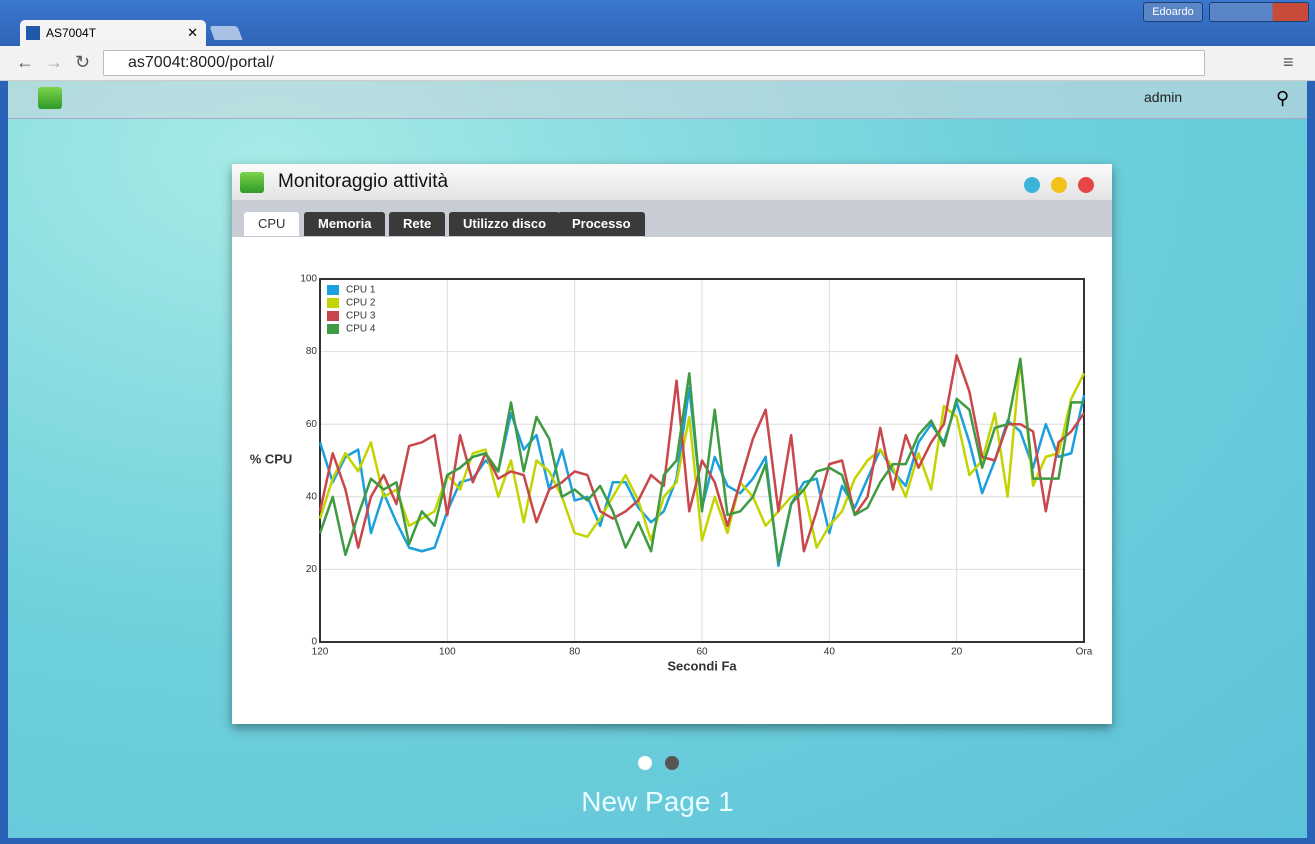 The height and width of the screenshot is (844, 1315). Describe the element at coordinates (312, 569) in the screenshot. I see `y-tick-label: 20` at that location.